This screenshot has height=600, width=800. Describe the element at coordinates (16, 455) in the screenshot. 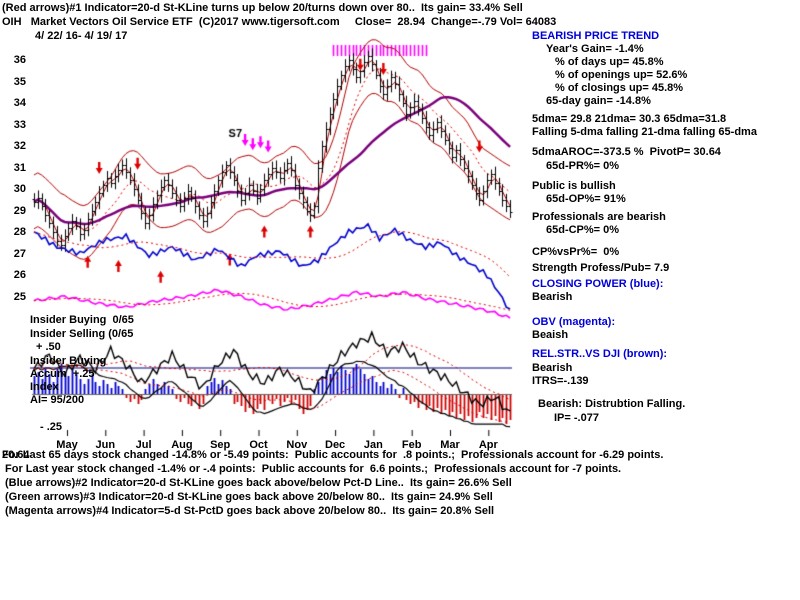

I see `pivot-price-overlay: 20.64` at that location.